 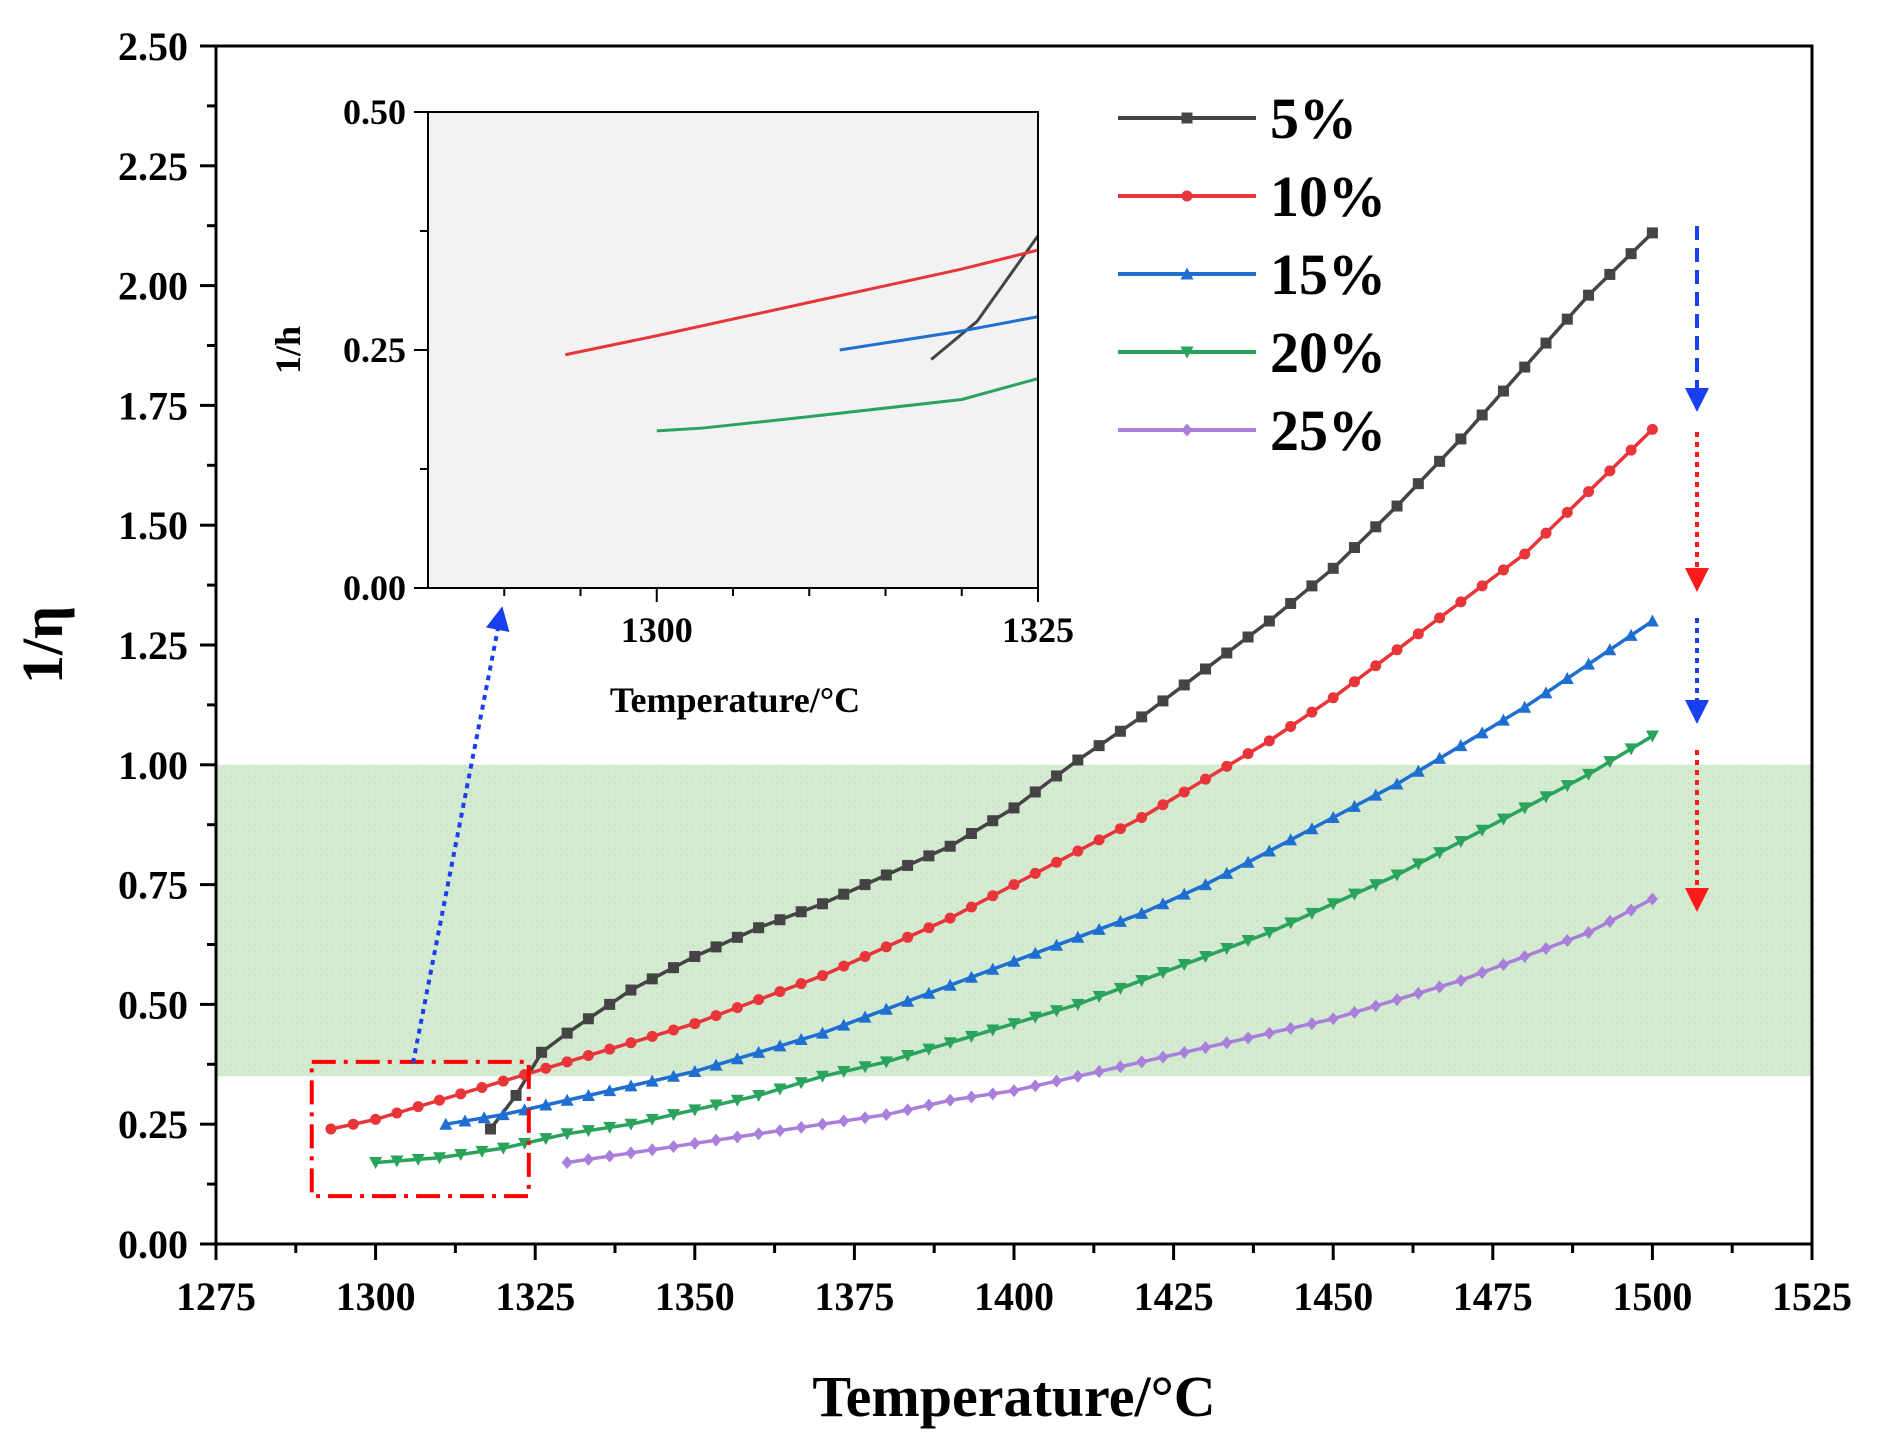 I want to click on legend-20pct-label: 20%, so click(x=1328, y=352).